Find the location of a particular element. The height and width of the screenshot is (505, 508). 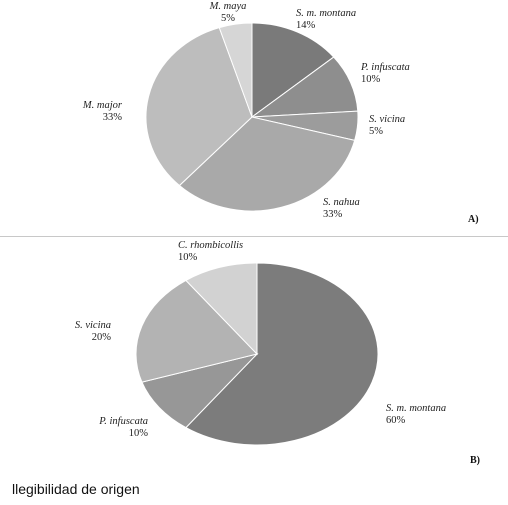

pie-slice-p-infuscata is located at coordinates (200, 391).